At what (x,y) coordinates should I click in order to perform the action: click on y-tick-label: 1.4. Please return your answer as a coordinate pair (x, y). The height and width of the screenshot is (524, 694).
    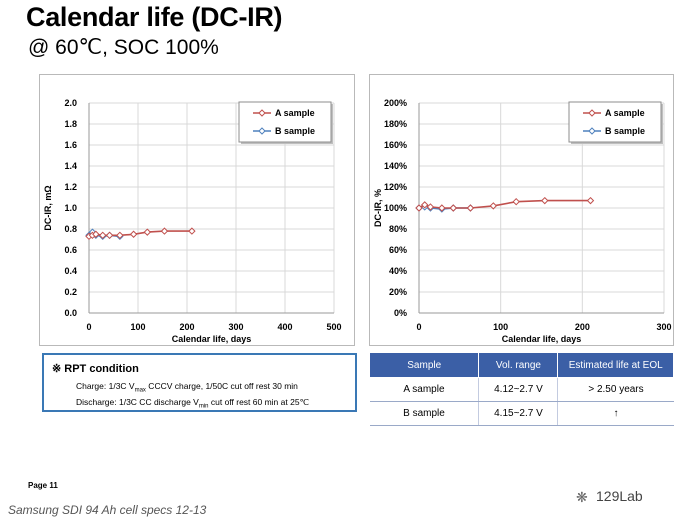
    Looking at the image, I should click on (70, 166).